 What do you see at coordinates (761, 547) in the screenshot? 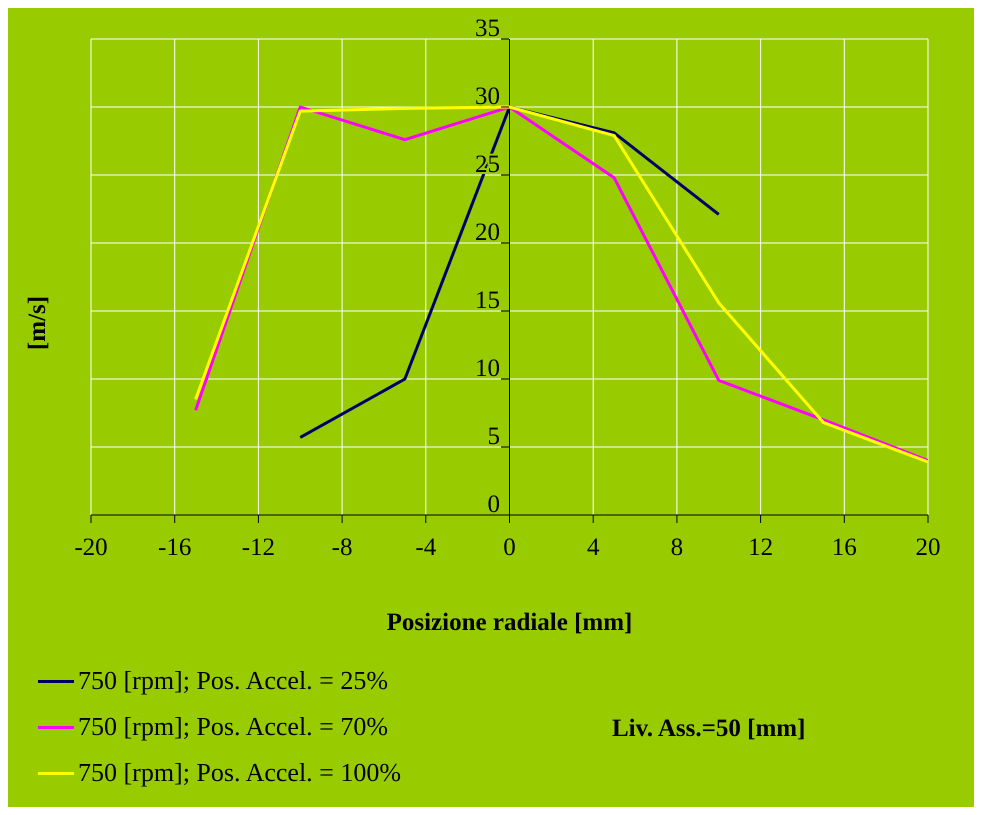
I see `x-tick-label: 12` at bounding box center [761, 547].